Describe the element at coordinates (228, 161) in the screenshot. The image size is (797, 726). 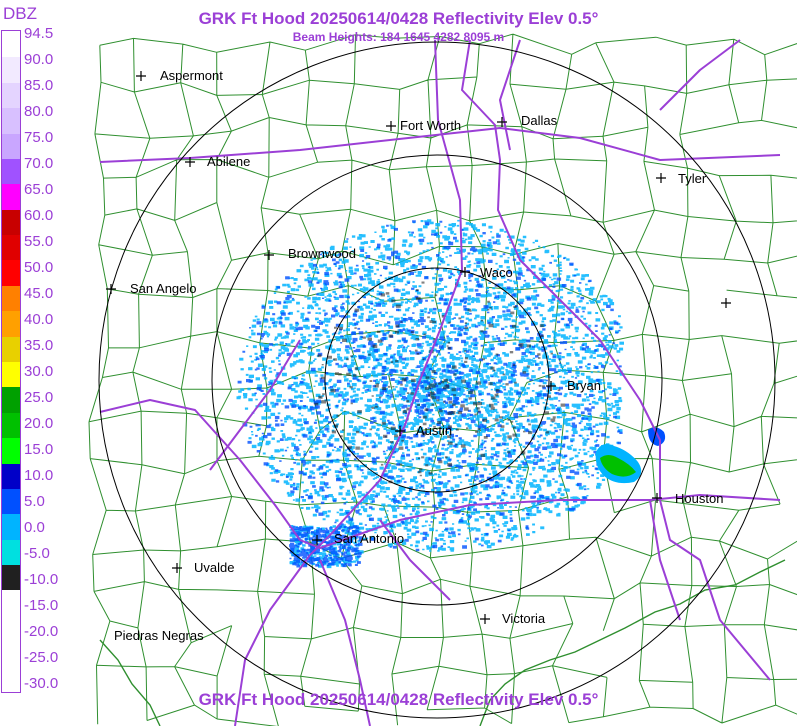
I see `city-label: Abilene` at that location.